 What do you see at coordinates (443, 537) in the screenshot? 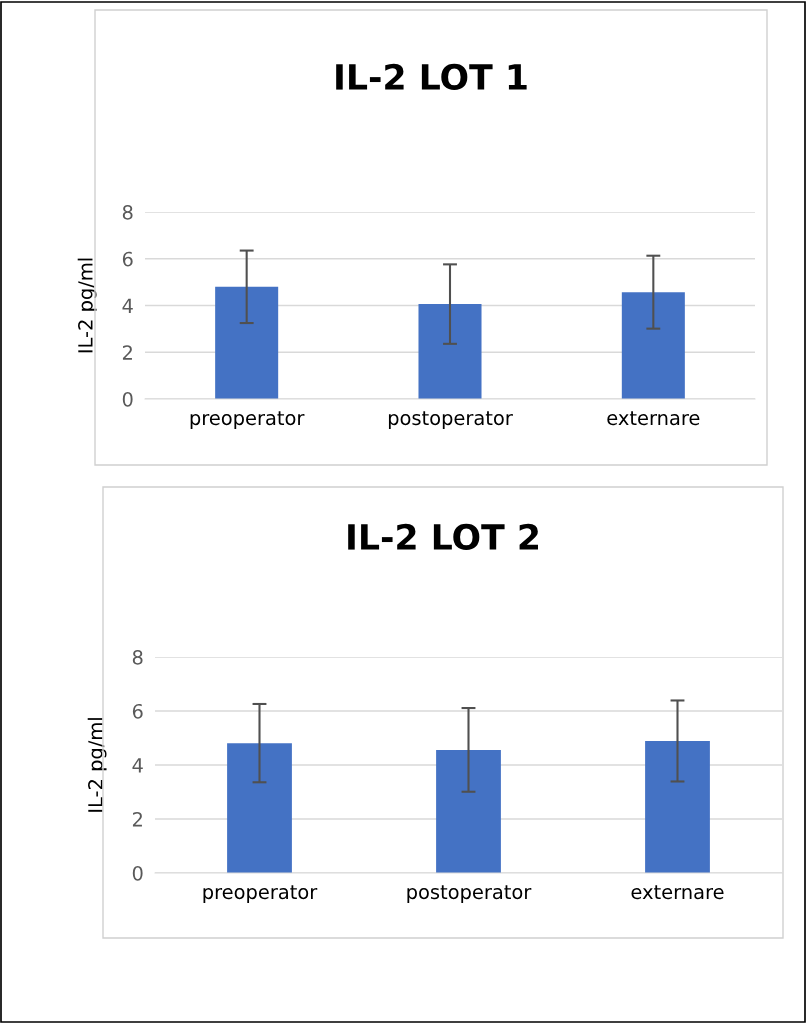
I see `chart-title: IL-2 LOT 2` at bounding box center [443, 537].